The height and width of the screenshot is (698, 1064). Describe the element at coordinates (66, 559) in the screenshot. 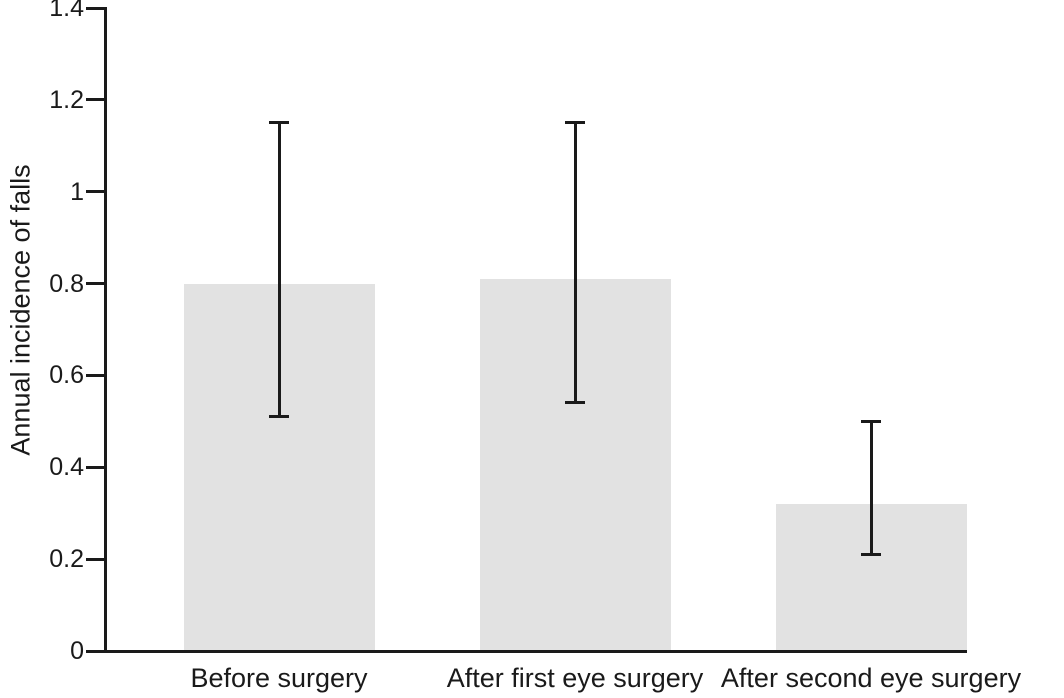

I see `y-tick-label: 0.2` at that location.